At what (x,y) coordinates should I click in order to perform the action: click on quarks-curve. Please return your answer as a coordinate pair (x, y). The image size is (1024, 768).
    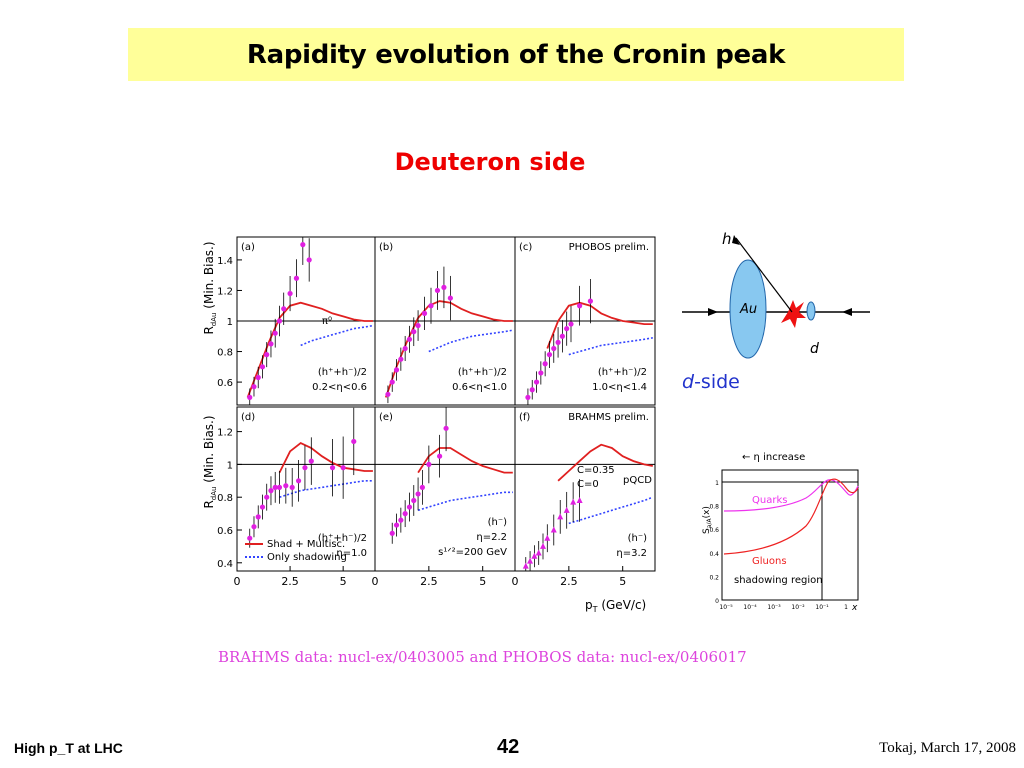
    Looking at the image, I should click on (791, 495).